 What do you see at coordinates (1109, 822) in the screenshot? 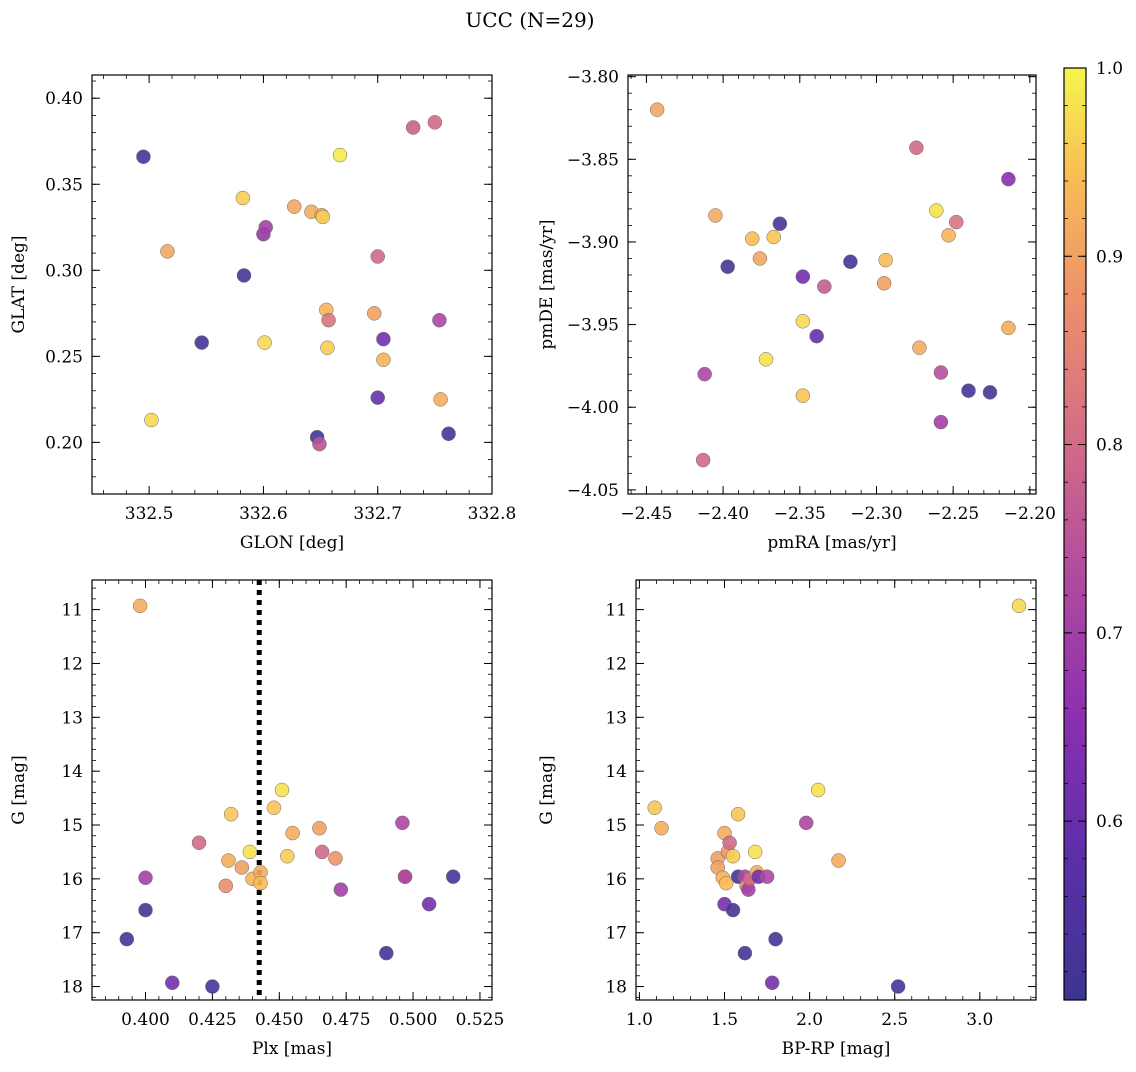
I see `colorbar-tick-label: 0.6` at bounding box center [1109, 822].